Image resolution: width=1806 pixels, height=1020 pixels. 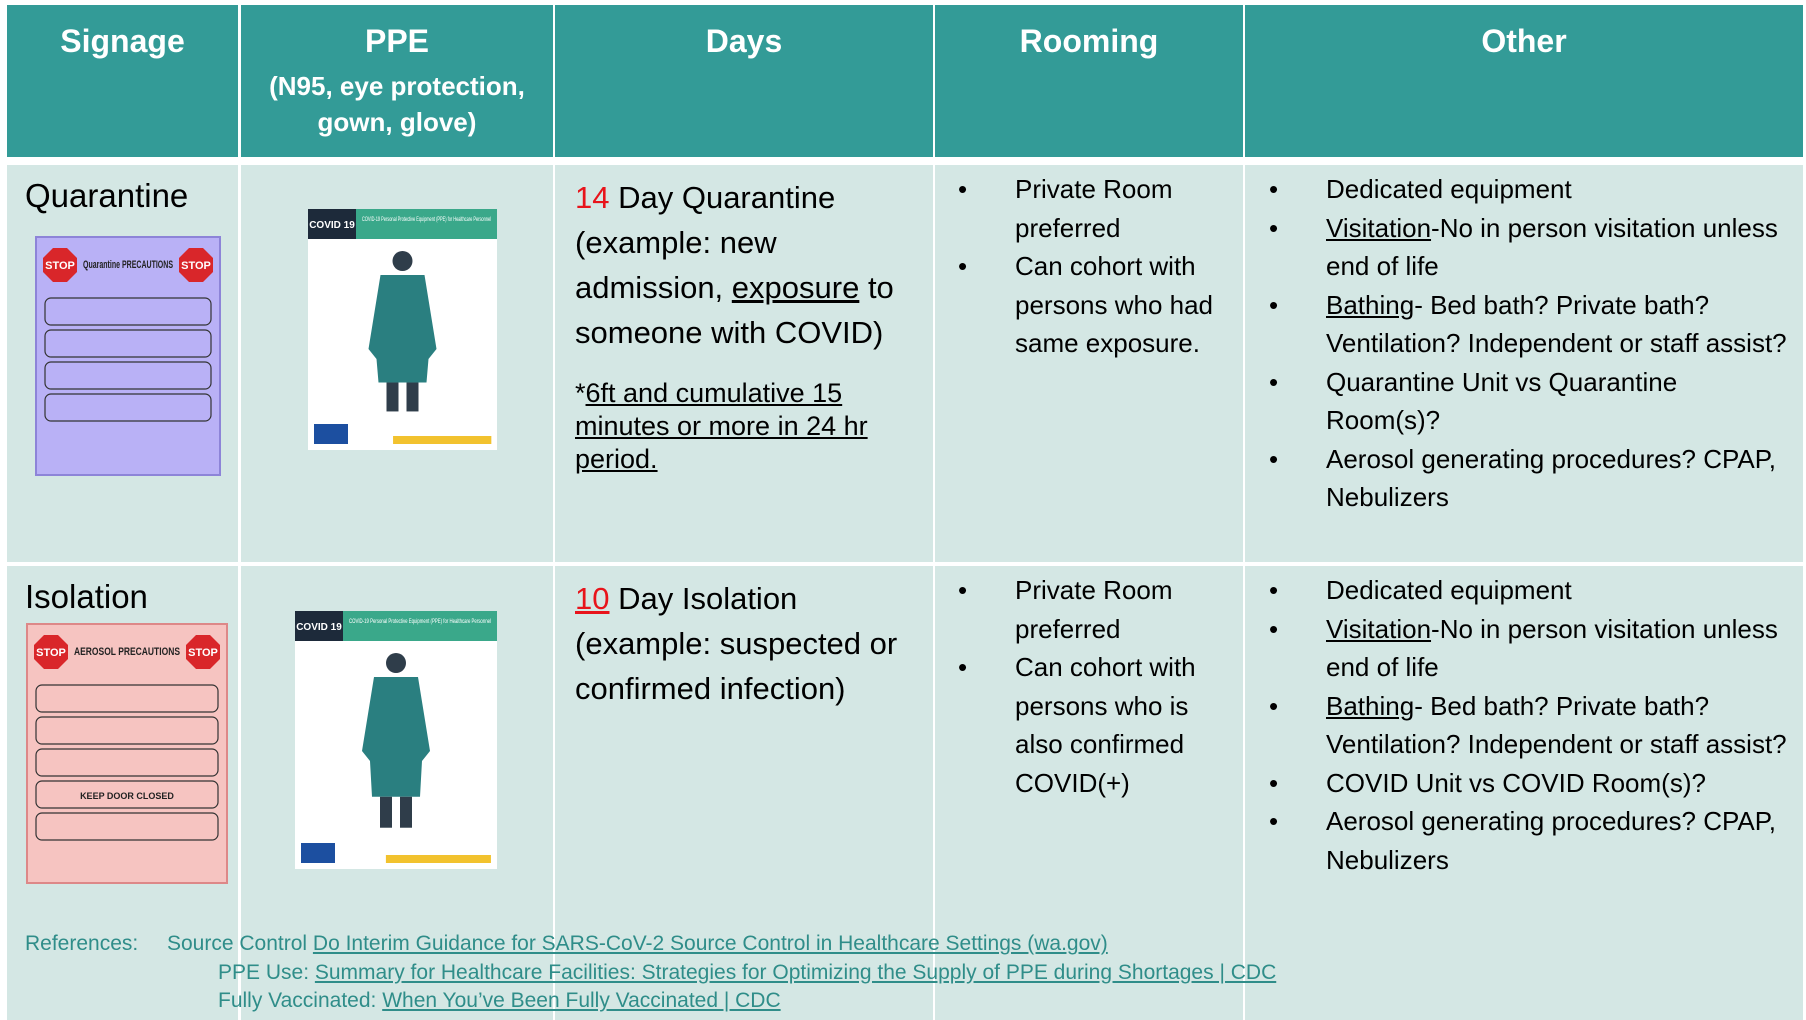 I want to click on ppe-logo: COVID 19, so click(x=319, y=627).